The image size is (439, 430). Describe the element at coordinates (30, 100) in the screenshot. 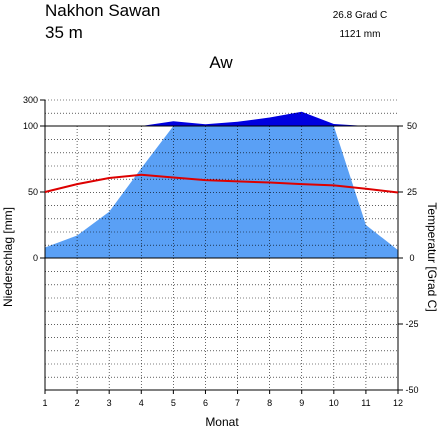

I see `left-tick-label: 300` at that location.